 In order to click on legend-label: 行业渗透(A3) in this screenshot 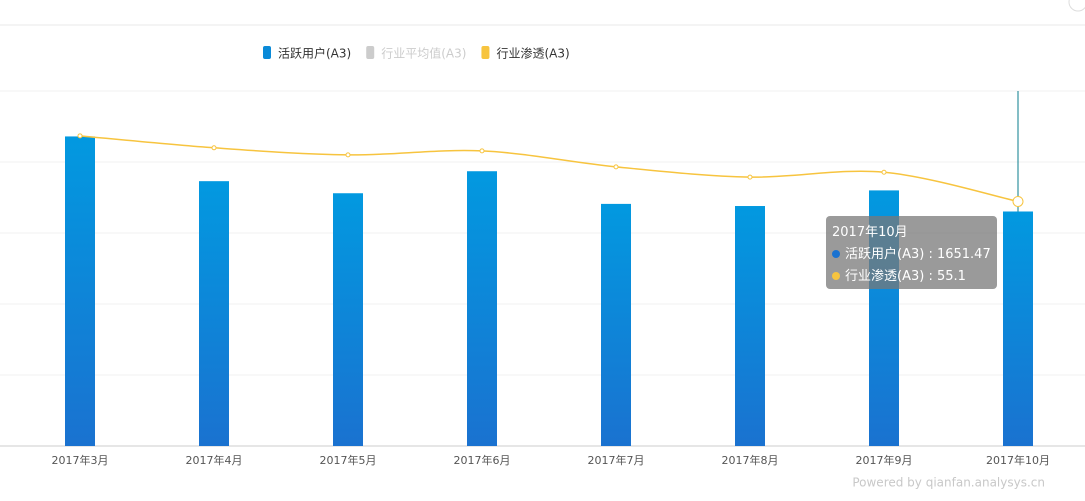, I will do `click(532, 53)`.